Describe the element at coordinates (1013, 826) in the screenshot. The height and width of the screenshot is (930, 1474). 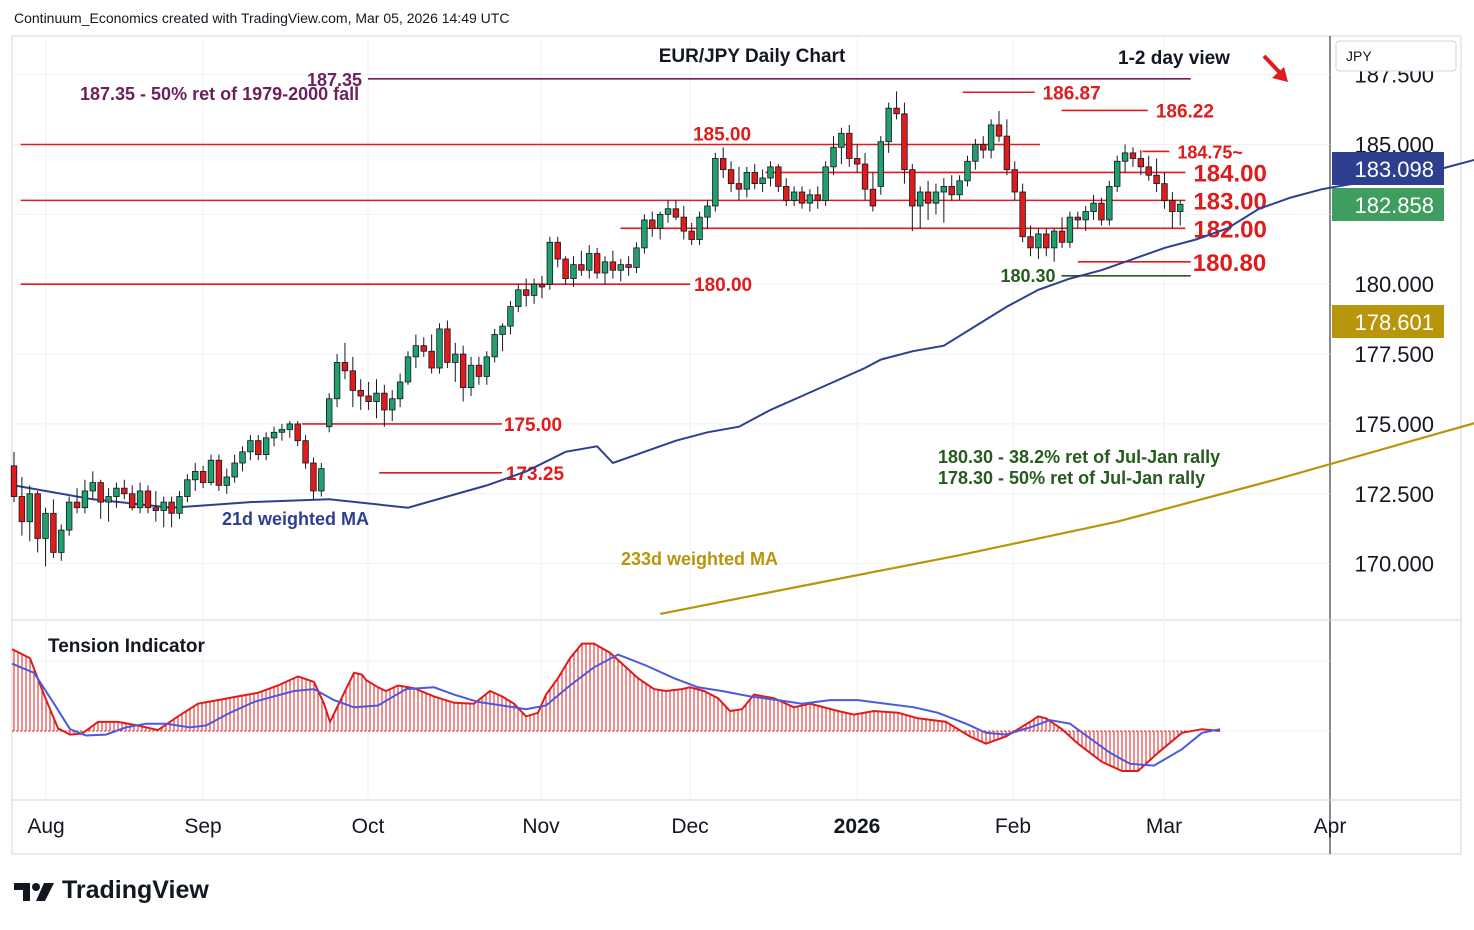
I see `time-tick-label: Feb` at that location.